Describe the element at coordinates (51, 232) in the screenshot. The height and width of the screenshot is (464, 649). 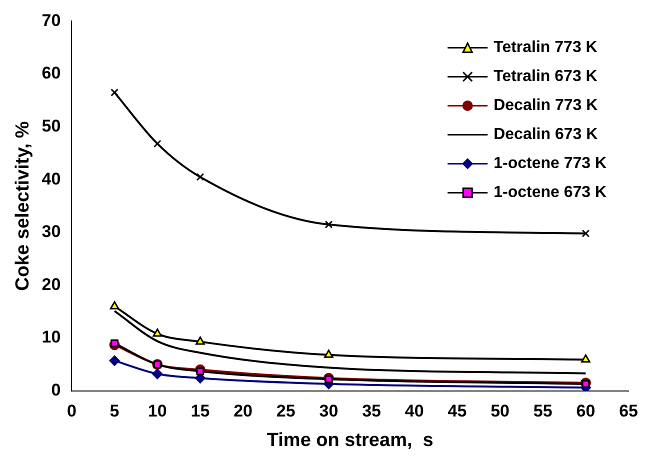
I see `y-tick-label: 30` at that location.